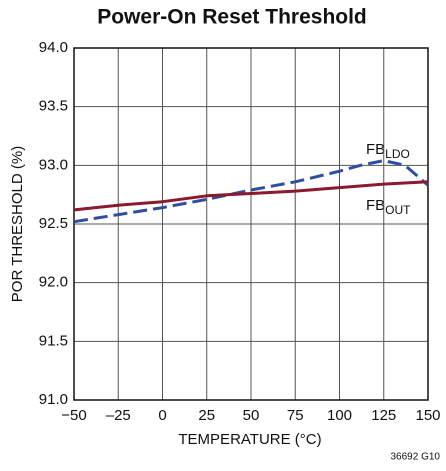 The width and height of the screenshot is (446, 471). I want to click on y-tick-label: 93.5, so click(53, 106).